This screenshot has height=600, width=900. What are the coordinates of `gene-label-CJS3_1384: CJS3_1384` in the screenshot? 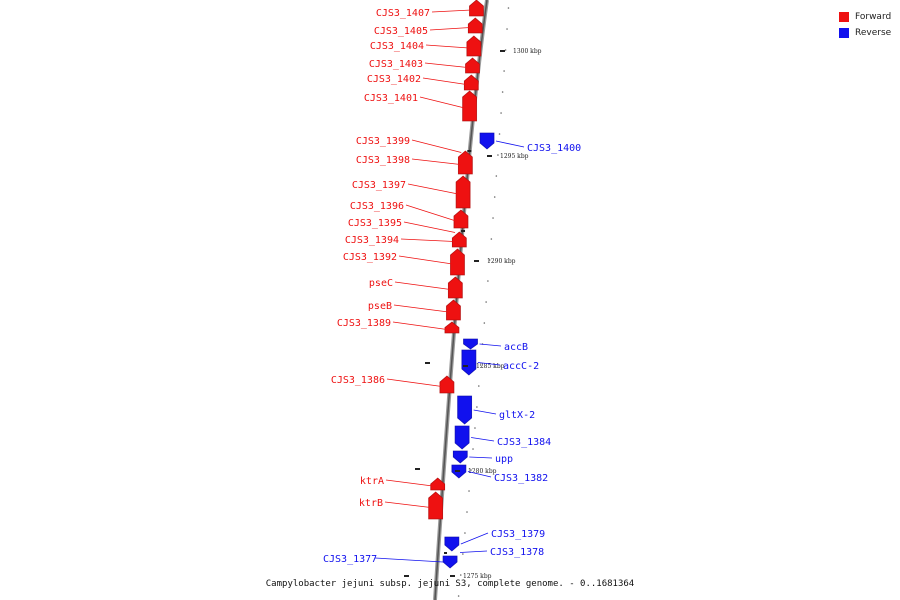 It's located at (524, 442).